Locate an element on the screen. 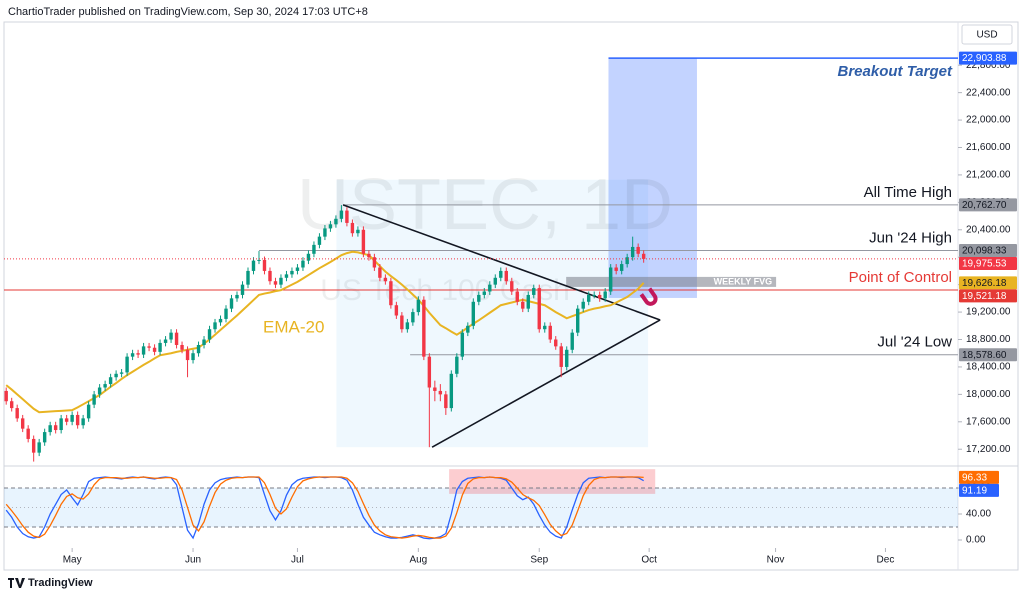 This screenshot has width=1024, height=602. logo-mark is located at coordinates (16, 583).